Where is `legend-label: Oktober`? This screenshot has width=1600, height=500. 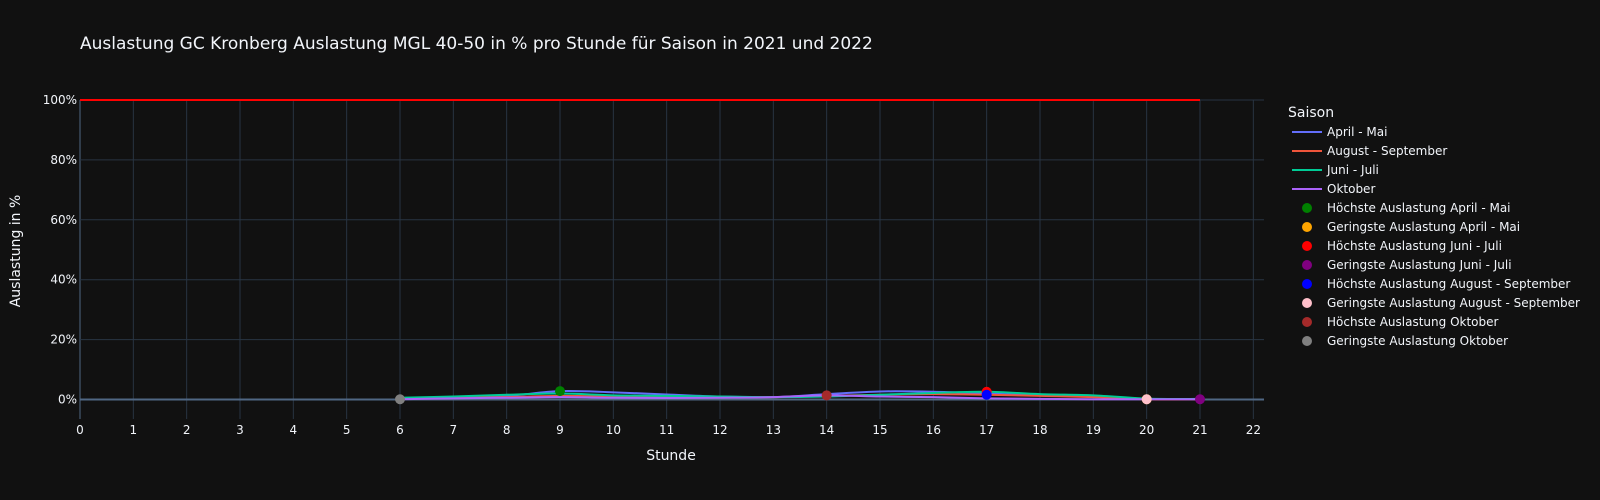 legend-label: Oktober is located at coordinates (1351, 189).